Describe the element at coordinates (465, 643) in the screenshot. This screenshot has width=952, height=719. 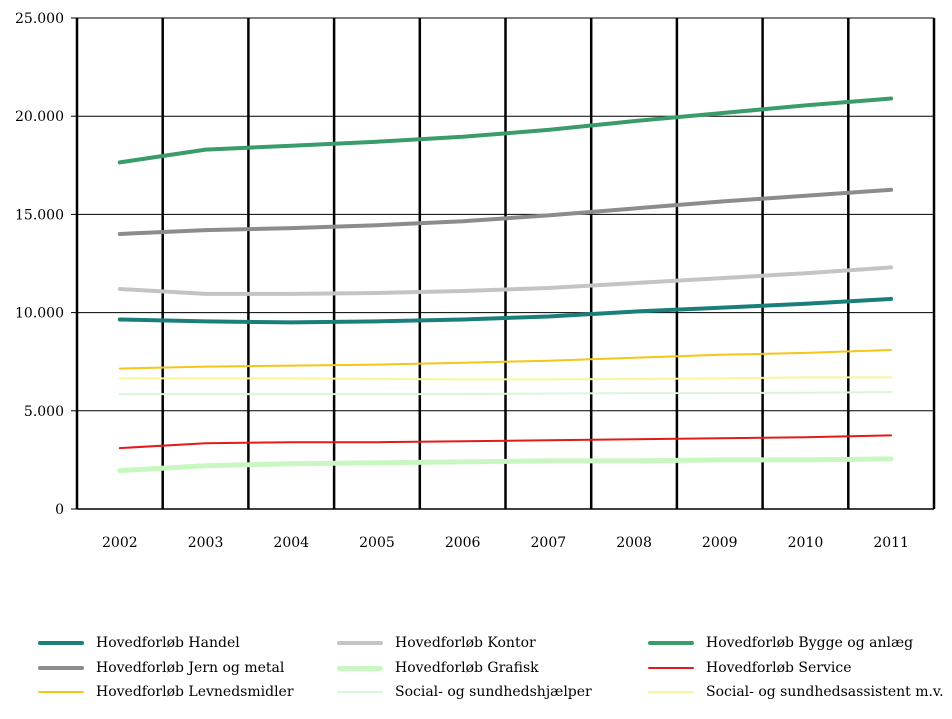
I see `legend-label-1: Hovedforløb Kontor` at that location.